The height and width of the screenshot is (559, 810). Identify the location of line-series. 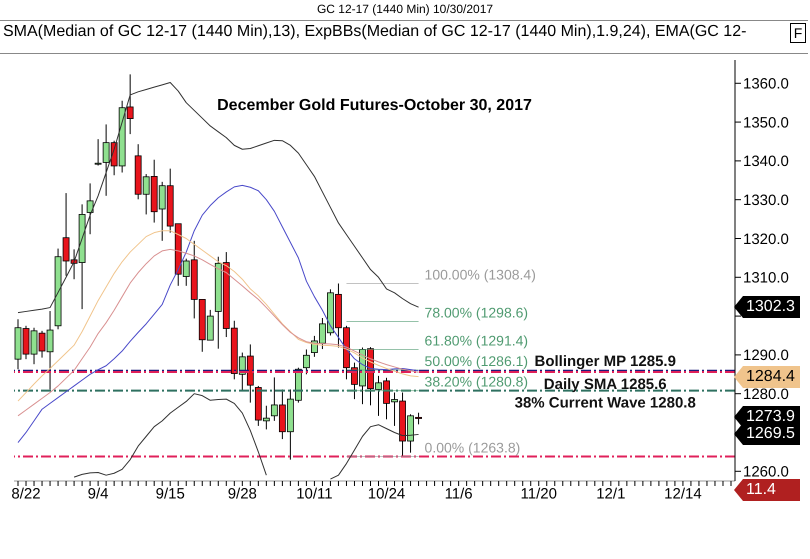
(219, 332).